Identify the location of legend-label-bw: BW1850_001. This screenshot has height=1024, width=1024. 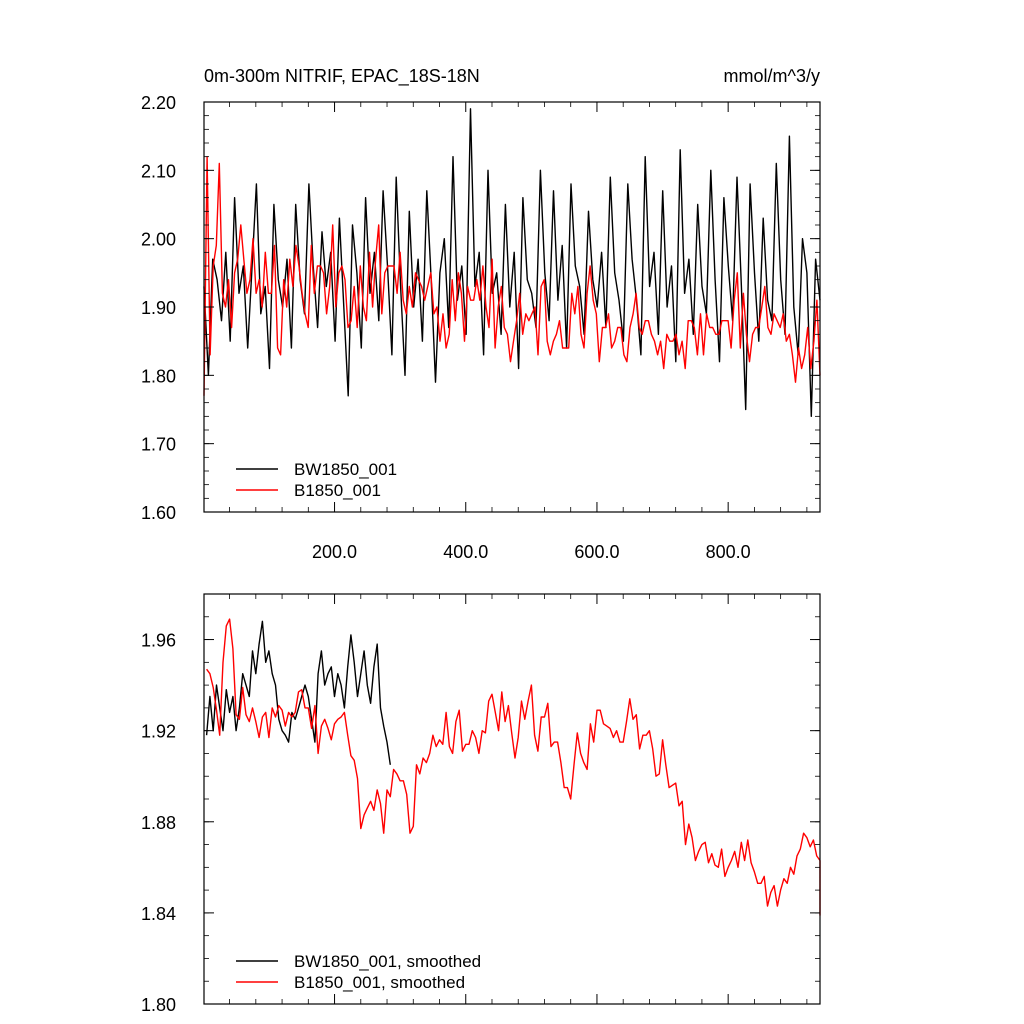
(345, 469).